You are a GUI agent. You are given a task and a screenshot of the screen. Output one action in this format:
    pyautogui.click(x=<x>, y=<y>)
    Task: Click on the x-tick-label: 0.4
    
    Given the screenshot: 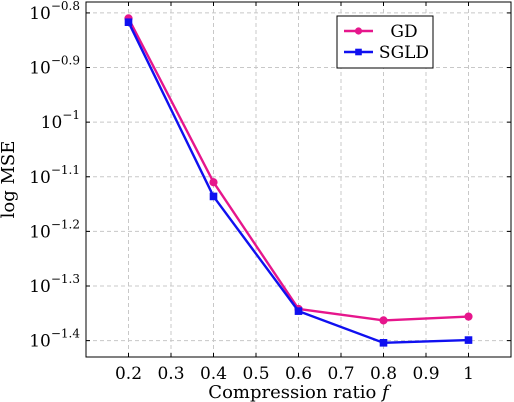 What is the action you would take?
    pyautogui.click(x=213, y=374)
    